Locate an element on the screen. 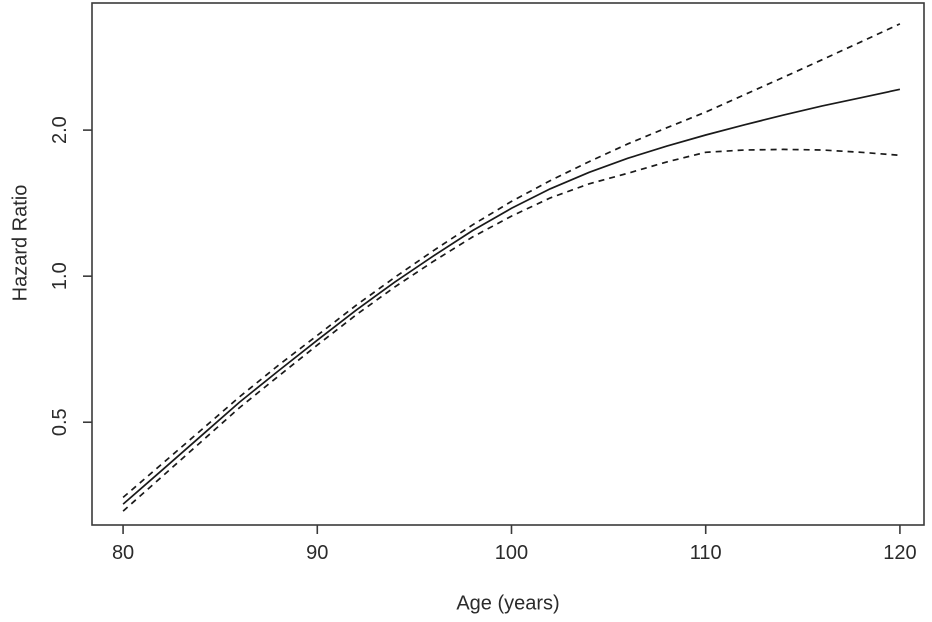  y-tick-label: 0.5 is located at coordinates (60, 422).